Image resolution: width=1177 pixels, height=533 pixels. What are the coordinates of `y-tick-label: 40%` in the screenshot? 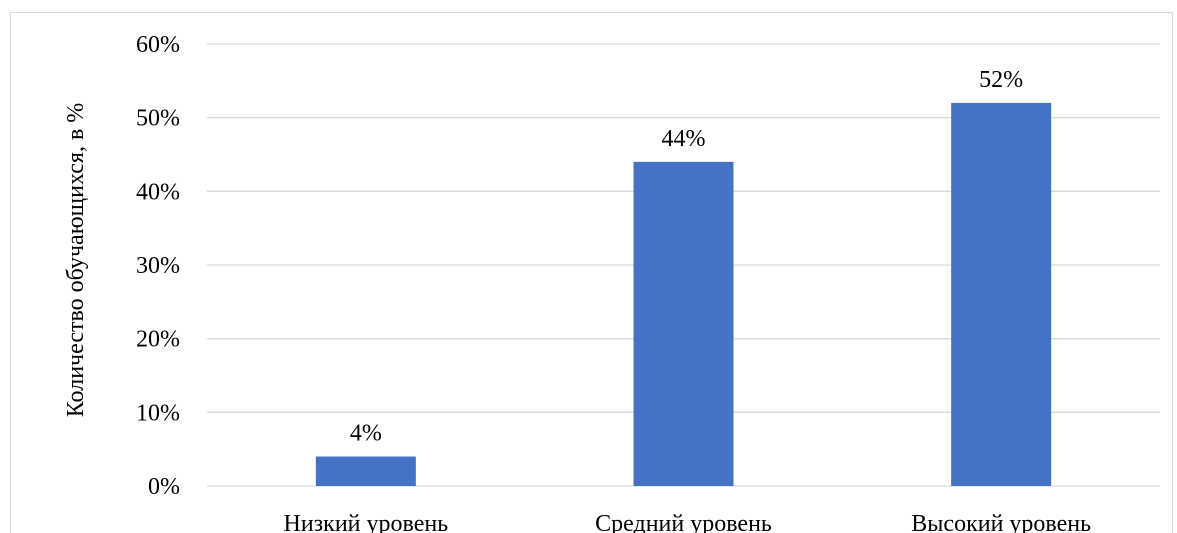 It's located at (158, 192).